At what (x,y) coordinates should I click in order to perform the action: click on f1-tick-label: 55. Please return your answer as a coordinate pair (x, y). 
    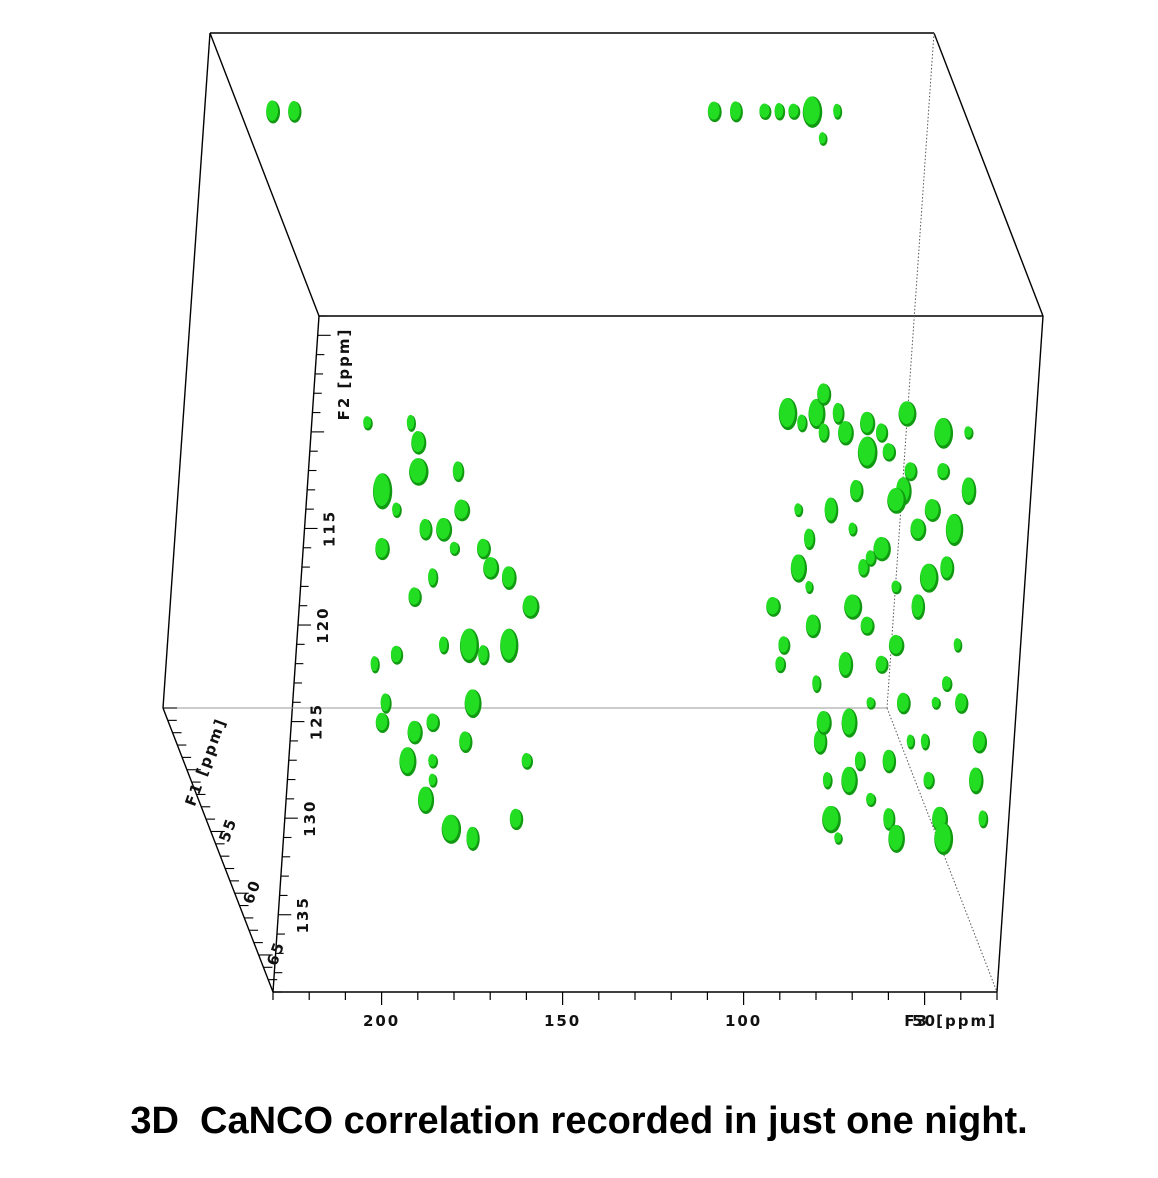
    Looking at the image, I should click on (227, 830).